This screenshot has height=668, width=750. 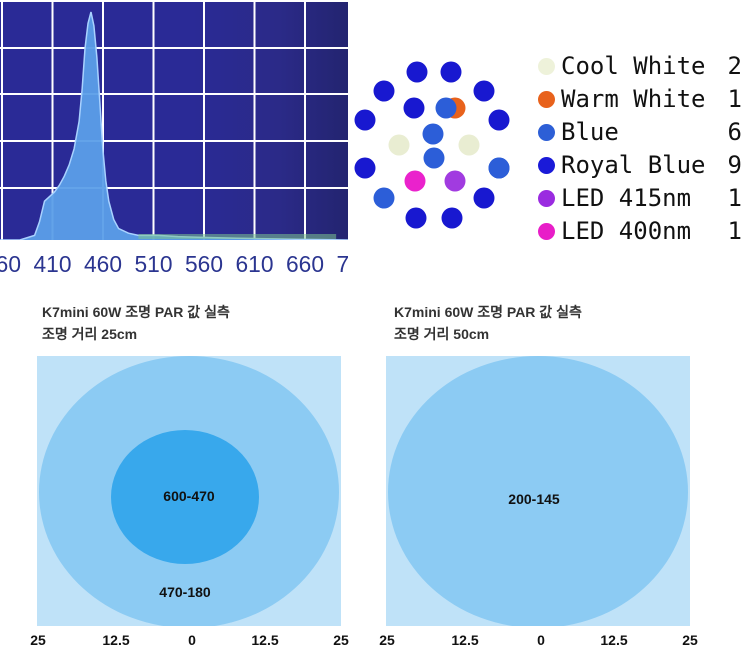 I want to click on spectrum-tick-label: 710, so click(x=343, y=264).